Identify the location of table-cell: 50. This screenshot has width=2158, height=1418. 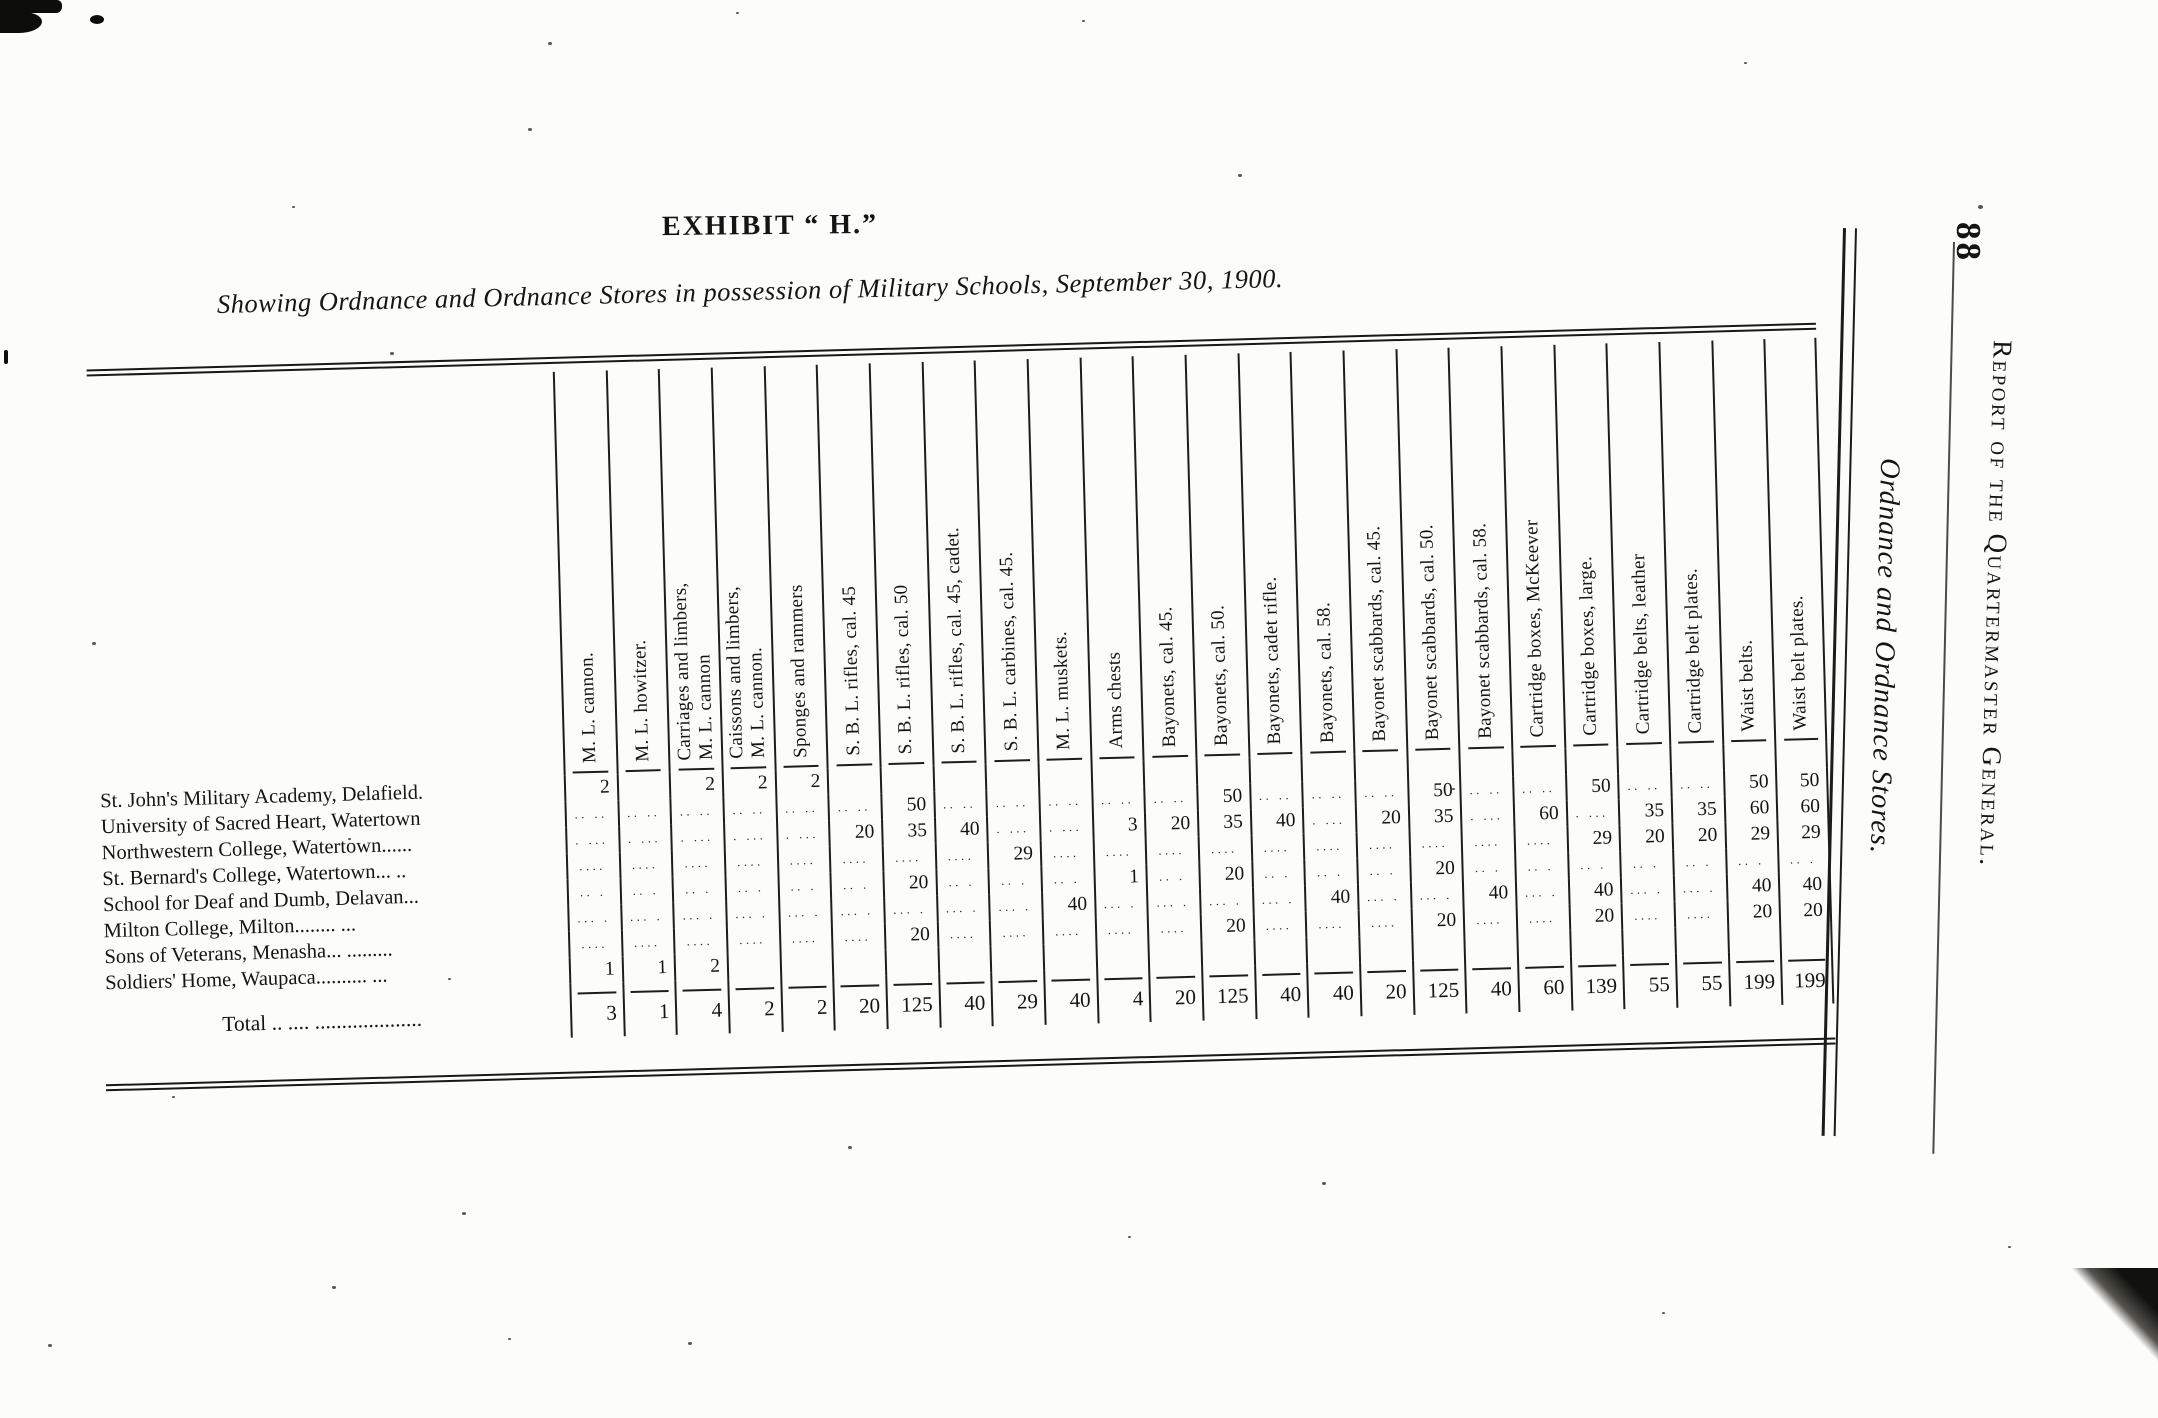
(1591, 787).